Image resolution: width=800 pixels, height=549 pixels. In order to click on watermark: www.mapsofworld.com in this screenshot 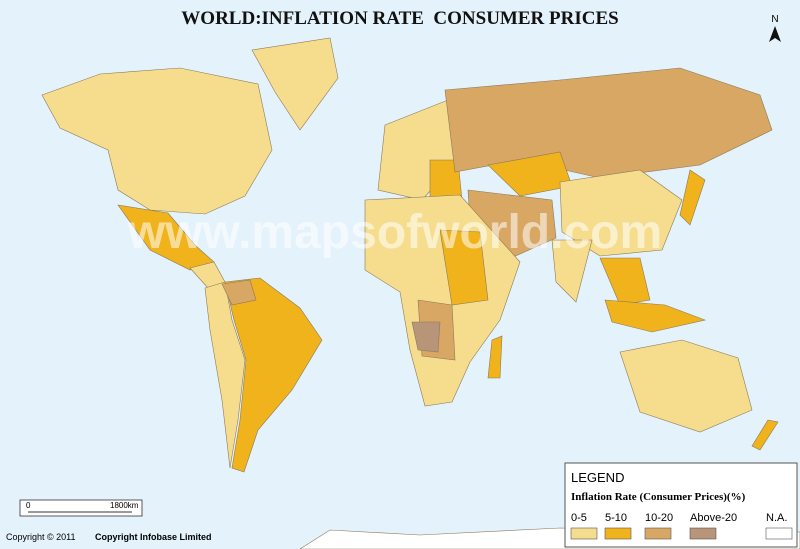, I will do `click(394, 232)`.